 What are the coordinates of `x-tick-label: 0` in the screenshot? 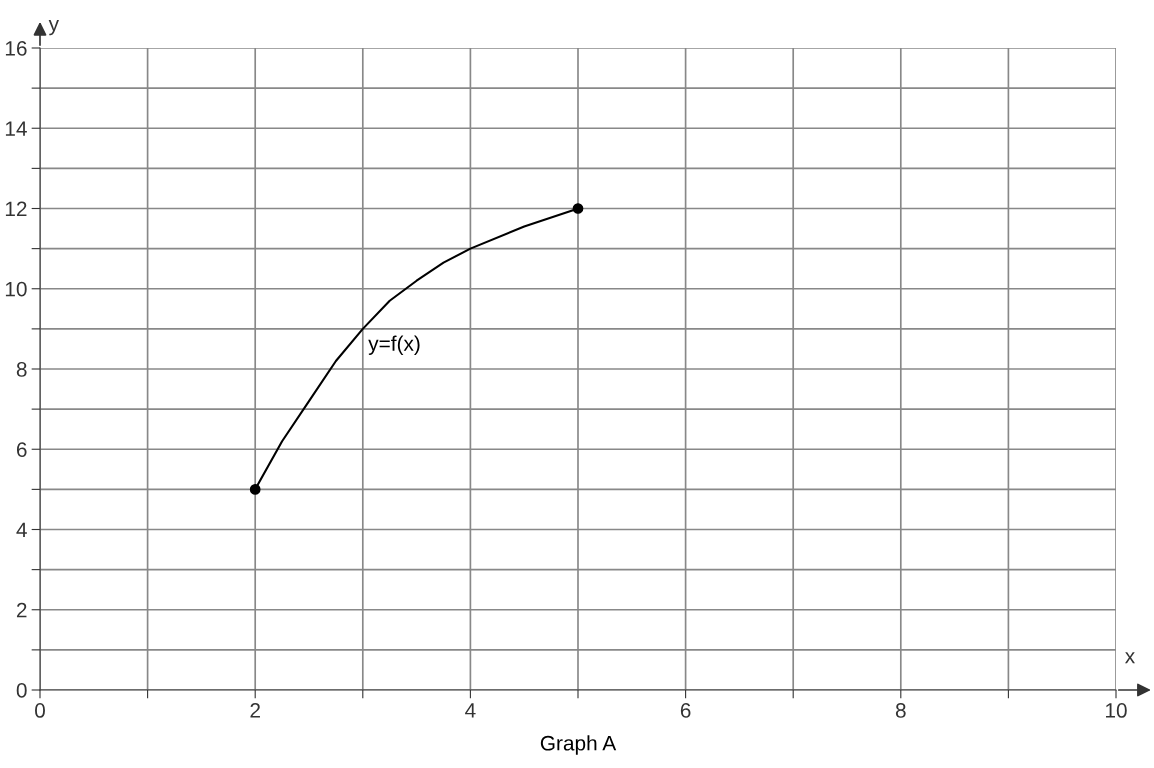 It's located at (40, 710).